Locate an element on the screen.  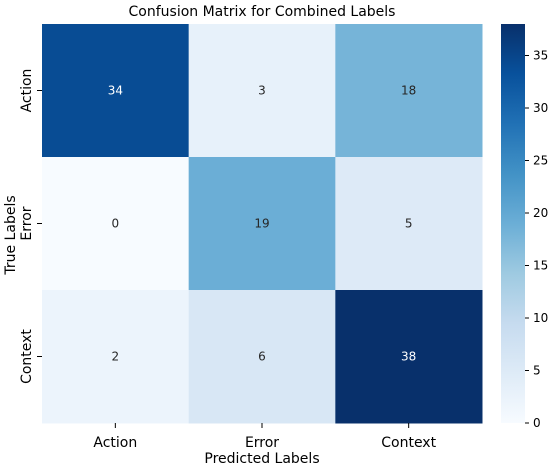
y-tick-label-2: Context is located at coordinates (27, 356).